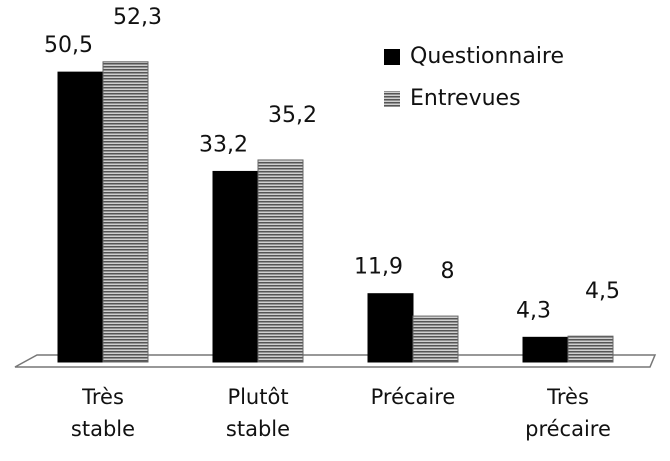  Describe the element at coordinates (602, 291) in the screenshot. I see `value-label: 4,5` at that location.